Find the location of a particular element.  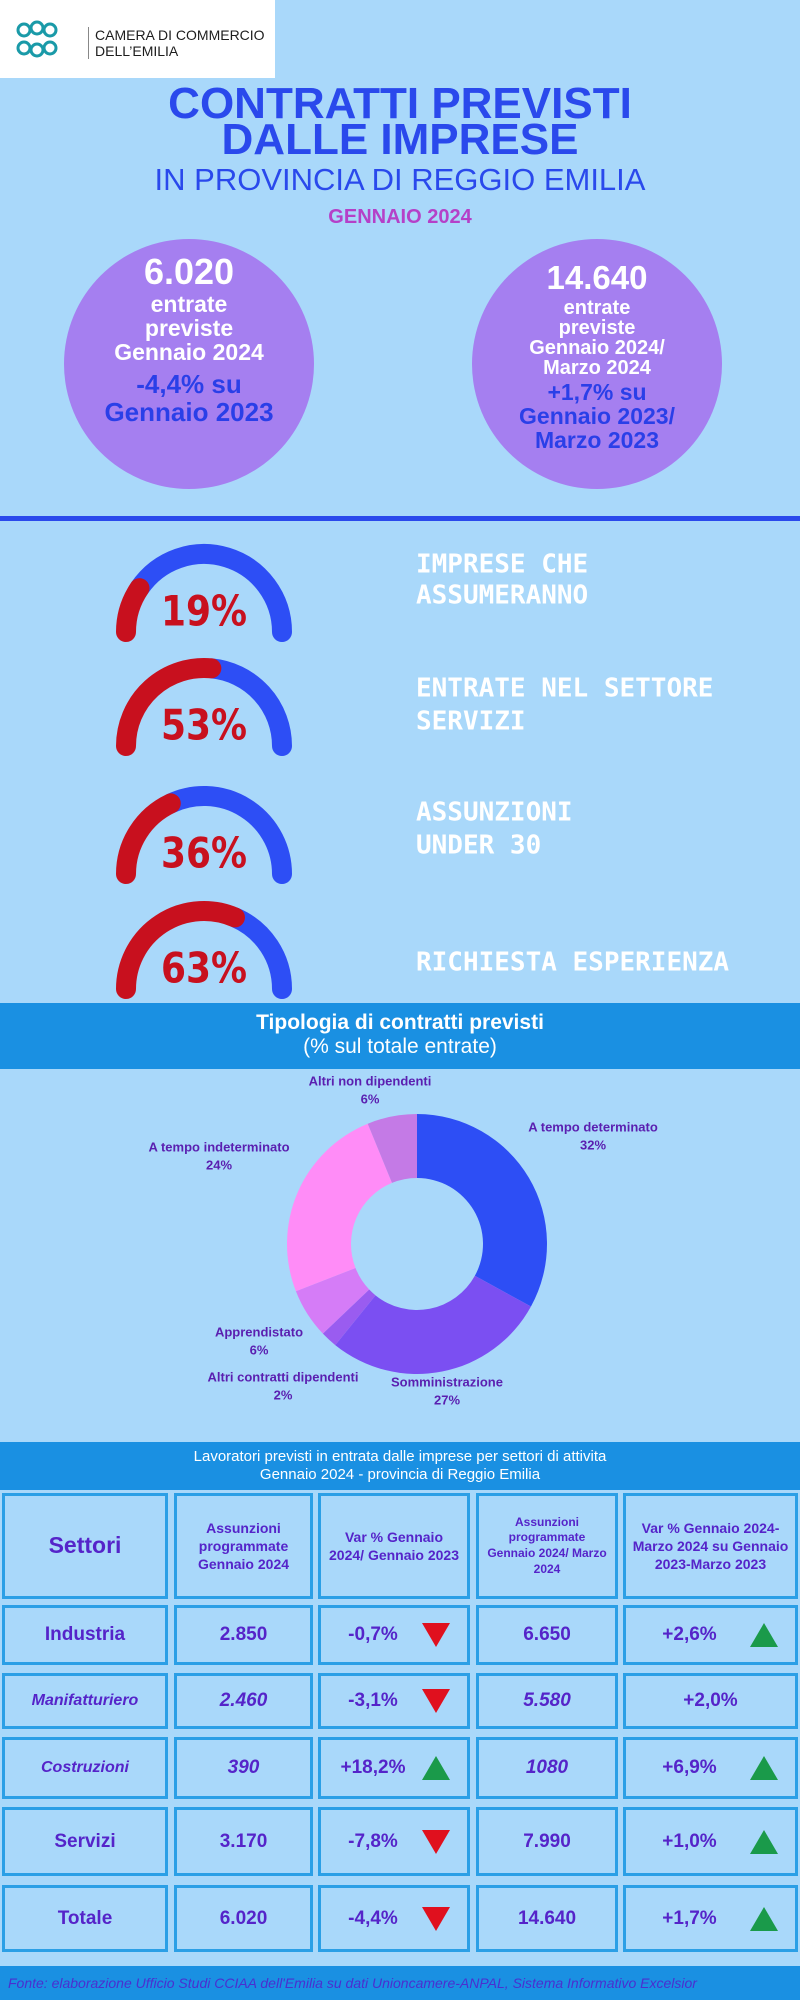

table-cell: 3.170 is located at coordinates (243, 1841).